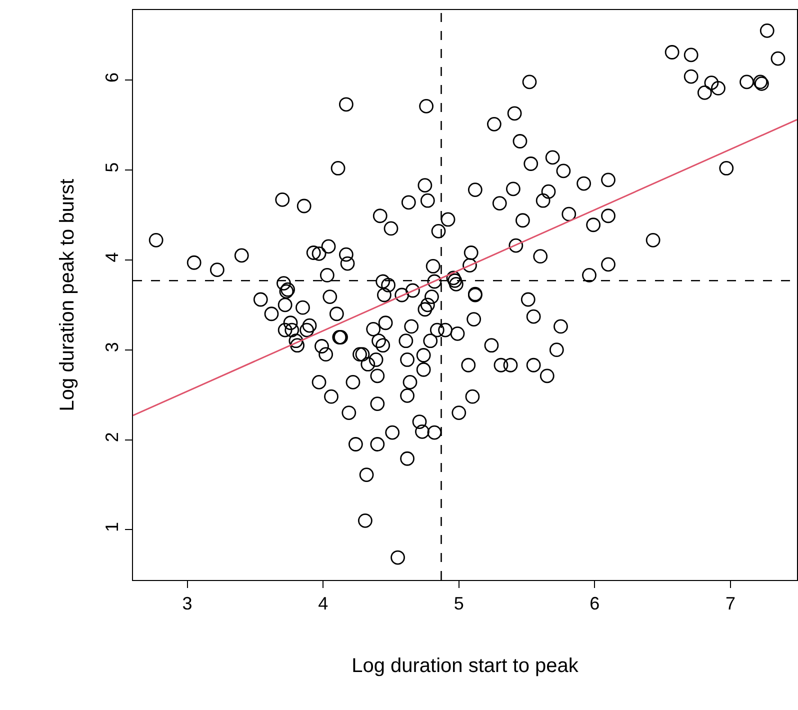 This screenshot has width=798, height=710. I want to click on x-tick-label: 7, so click(730, 604).